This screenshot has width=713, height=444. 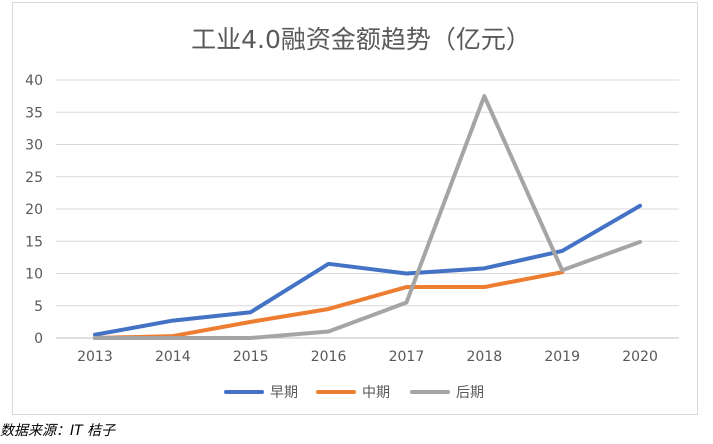 I want to click on y-tick-label: 0, so click(x=38, y=339).